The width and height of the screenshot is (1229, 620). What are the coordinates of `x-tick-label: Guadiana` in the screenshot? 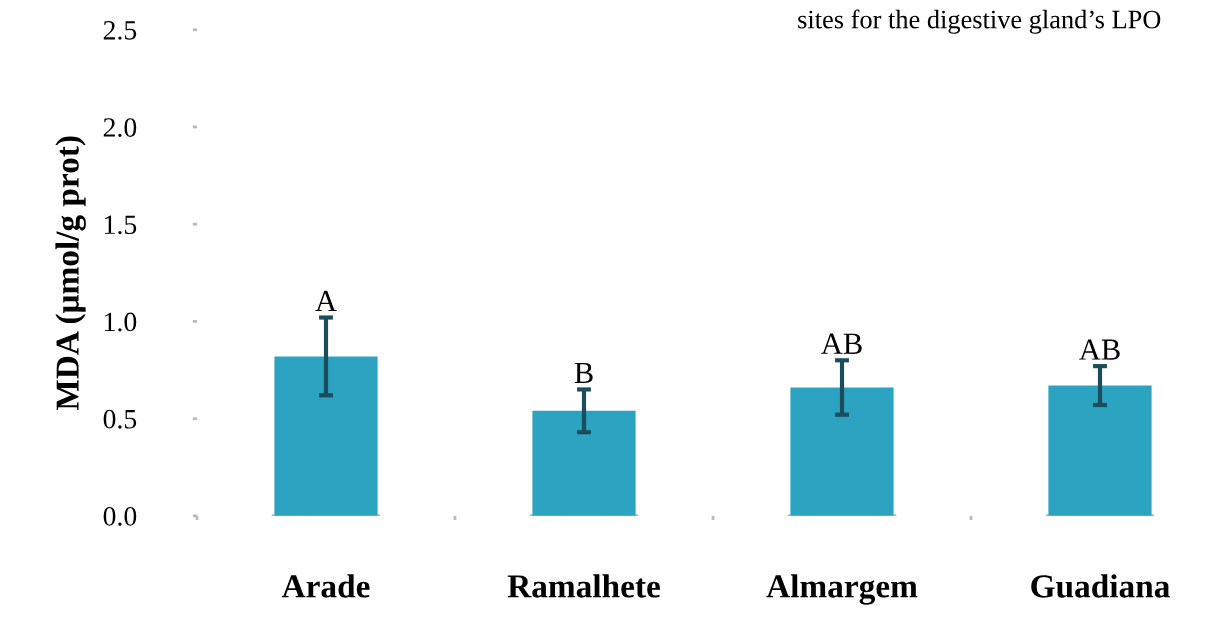 It's located at (1100, 586).